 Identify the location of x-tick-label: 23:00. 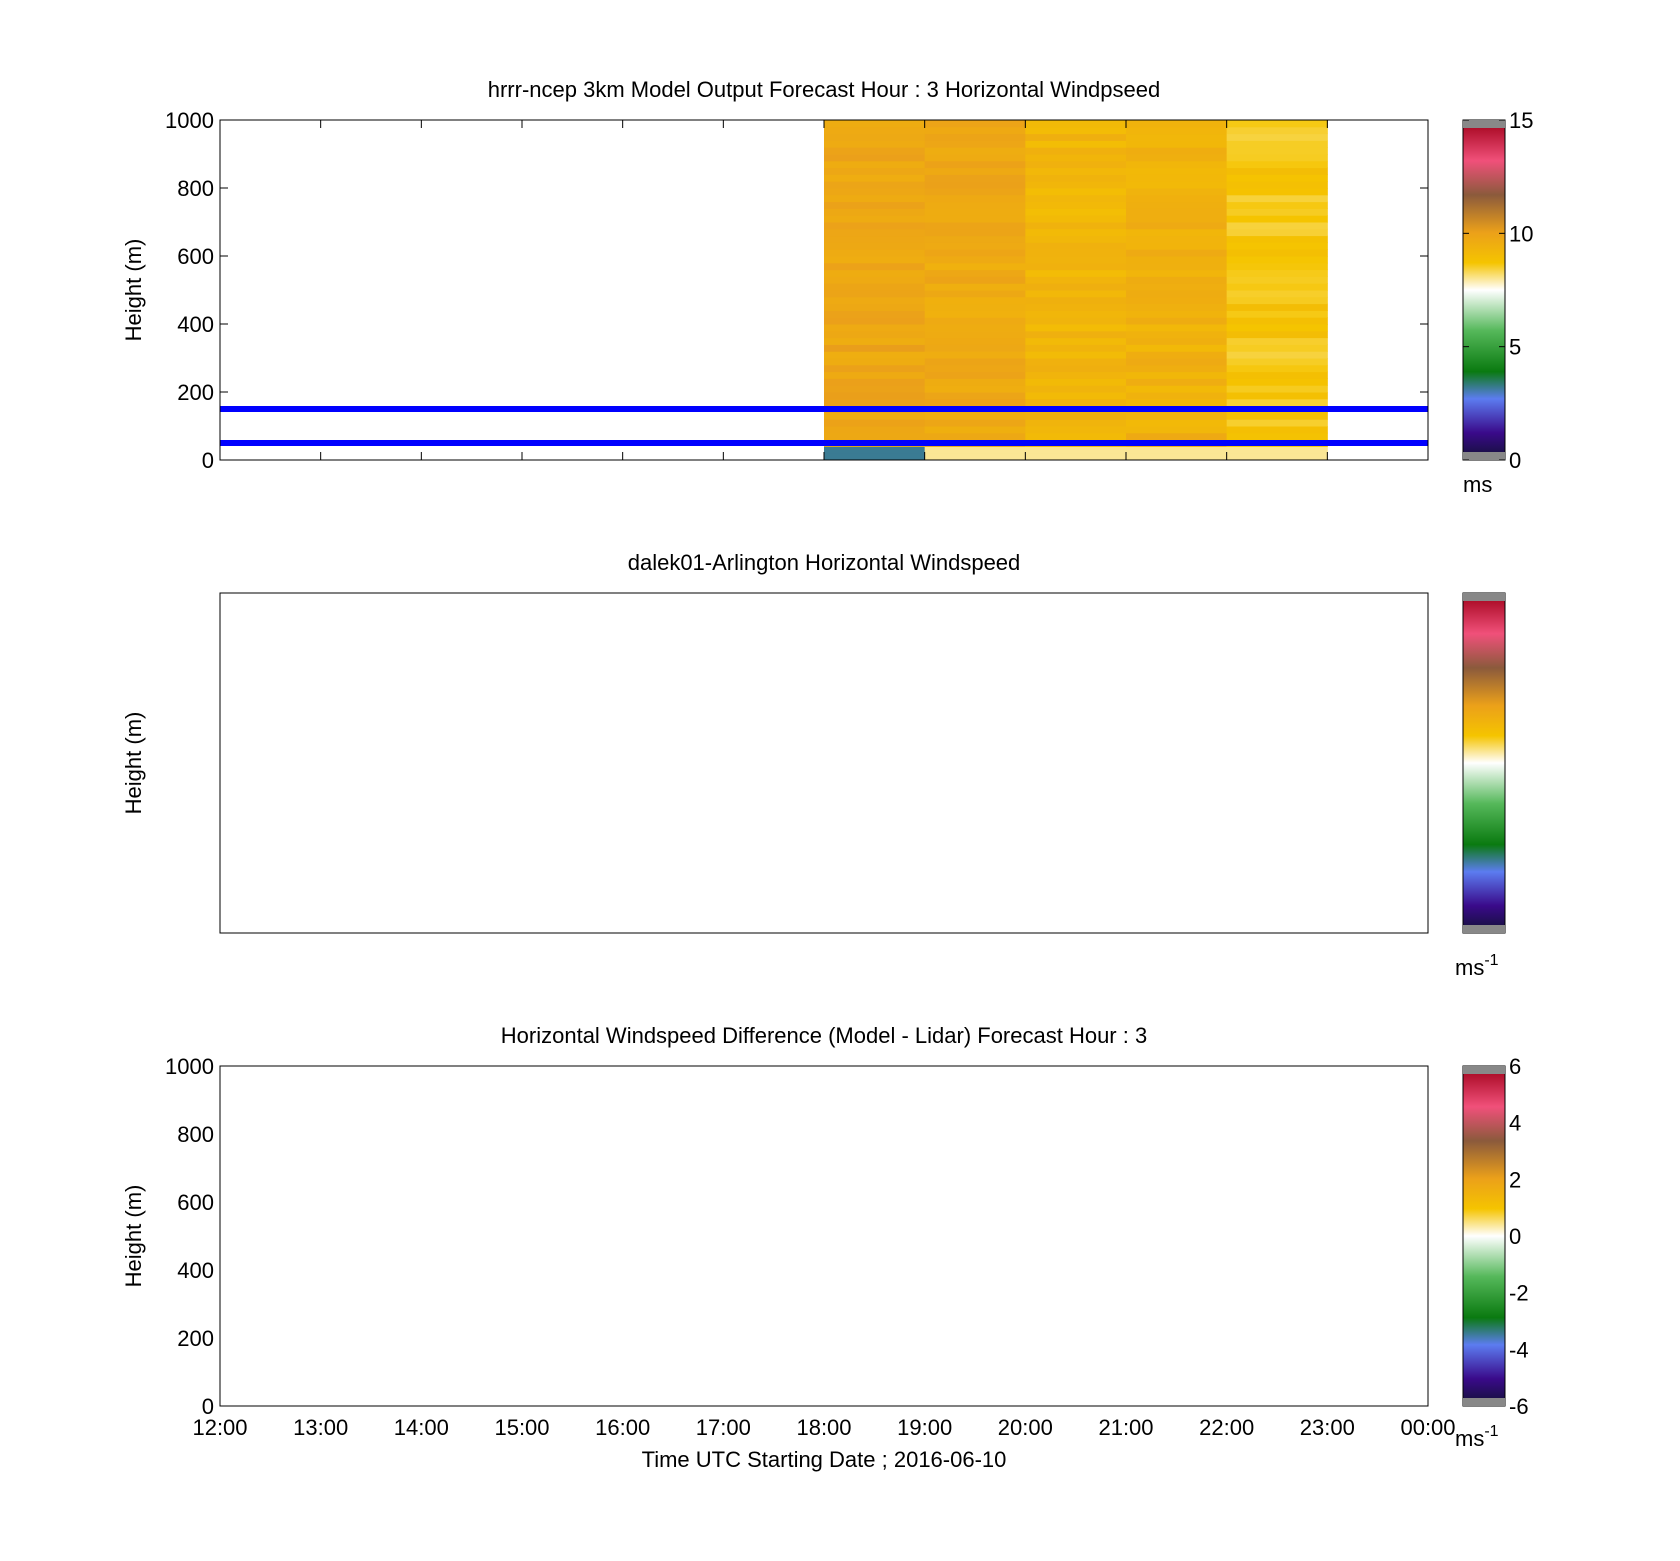
(1327, 1427).